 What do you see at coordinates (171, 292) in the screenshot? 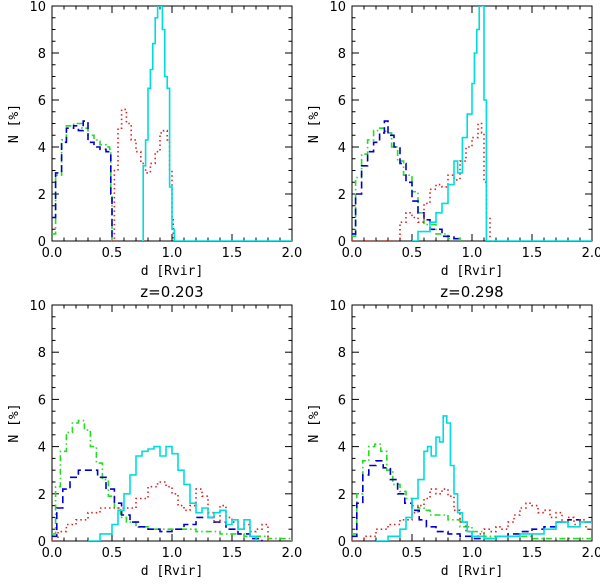
I see `panel-title: z=0.203` at bounding box center [171, 292].